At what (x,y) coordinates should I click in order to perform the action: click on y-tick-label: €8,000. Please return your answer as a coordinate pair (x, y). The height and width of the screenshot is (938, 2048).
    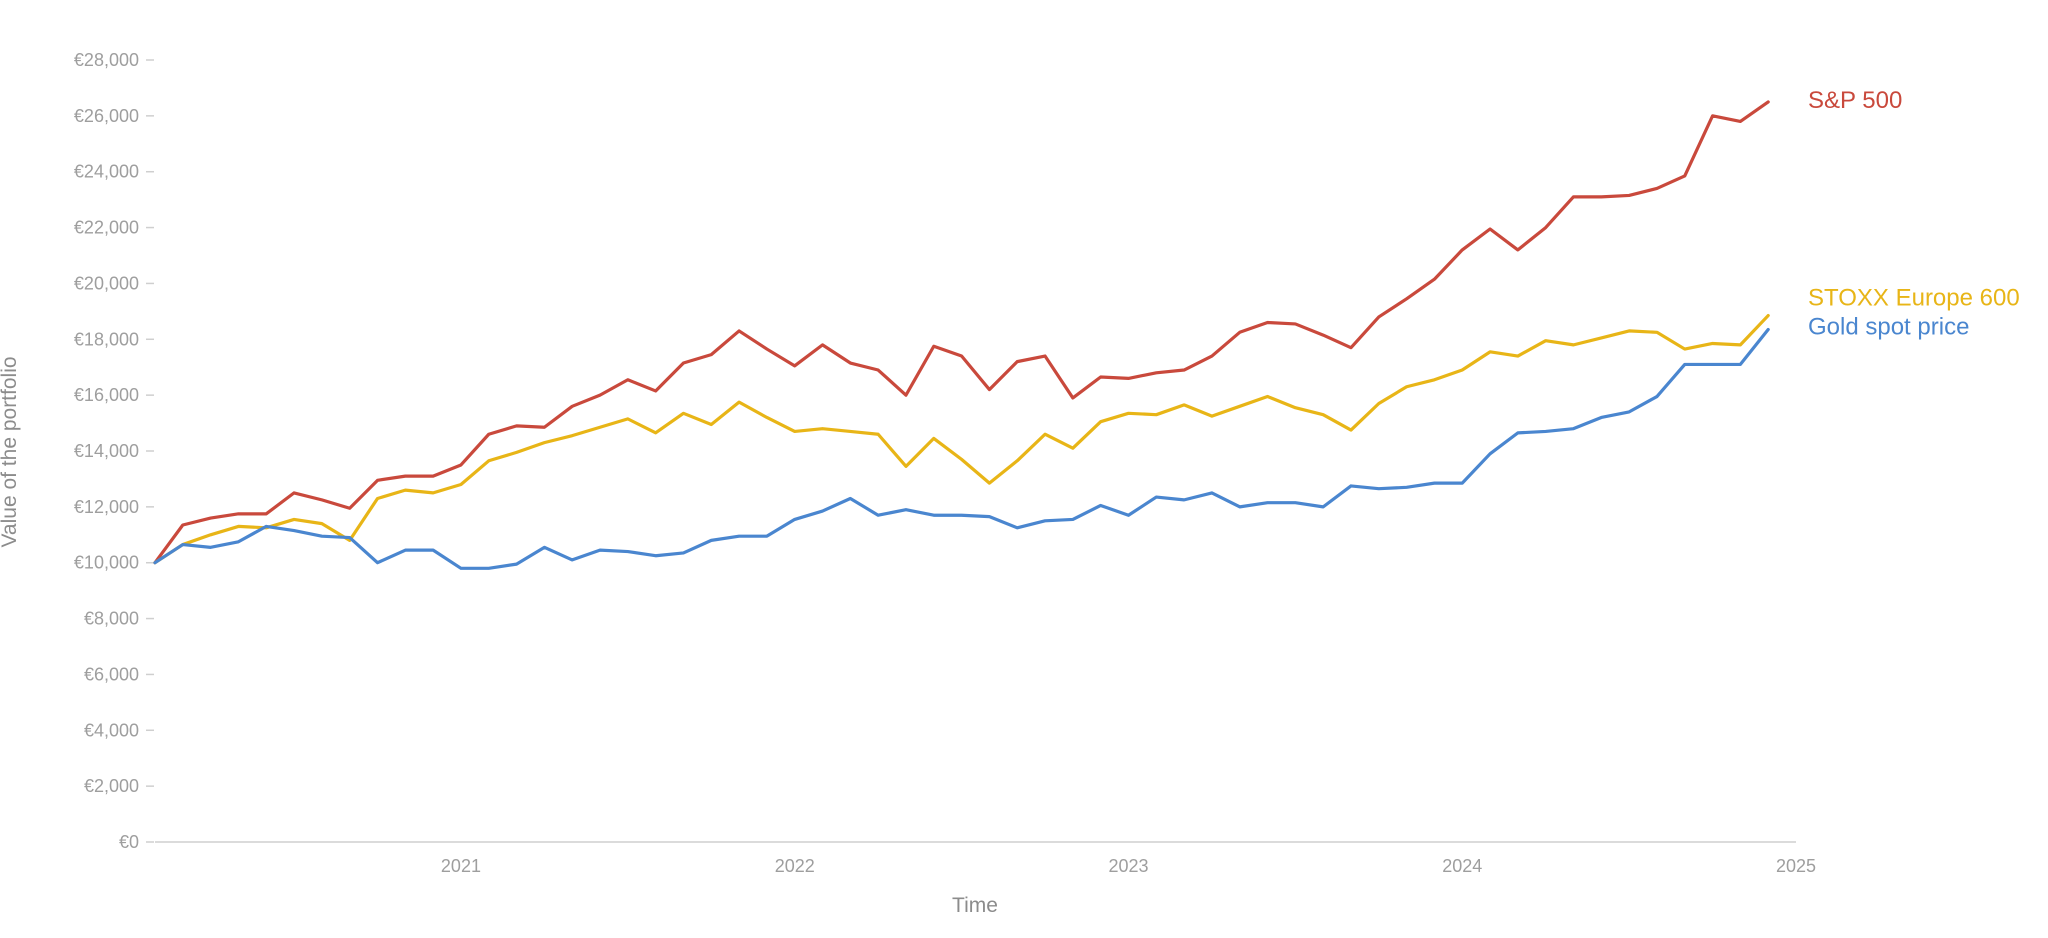
    Looking at the image, I should click on (111, 619).